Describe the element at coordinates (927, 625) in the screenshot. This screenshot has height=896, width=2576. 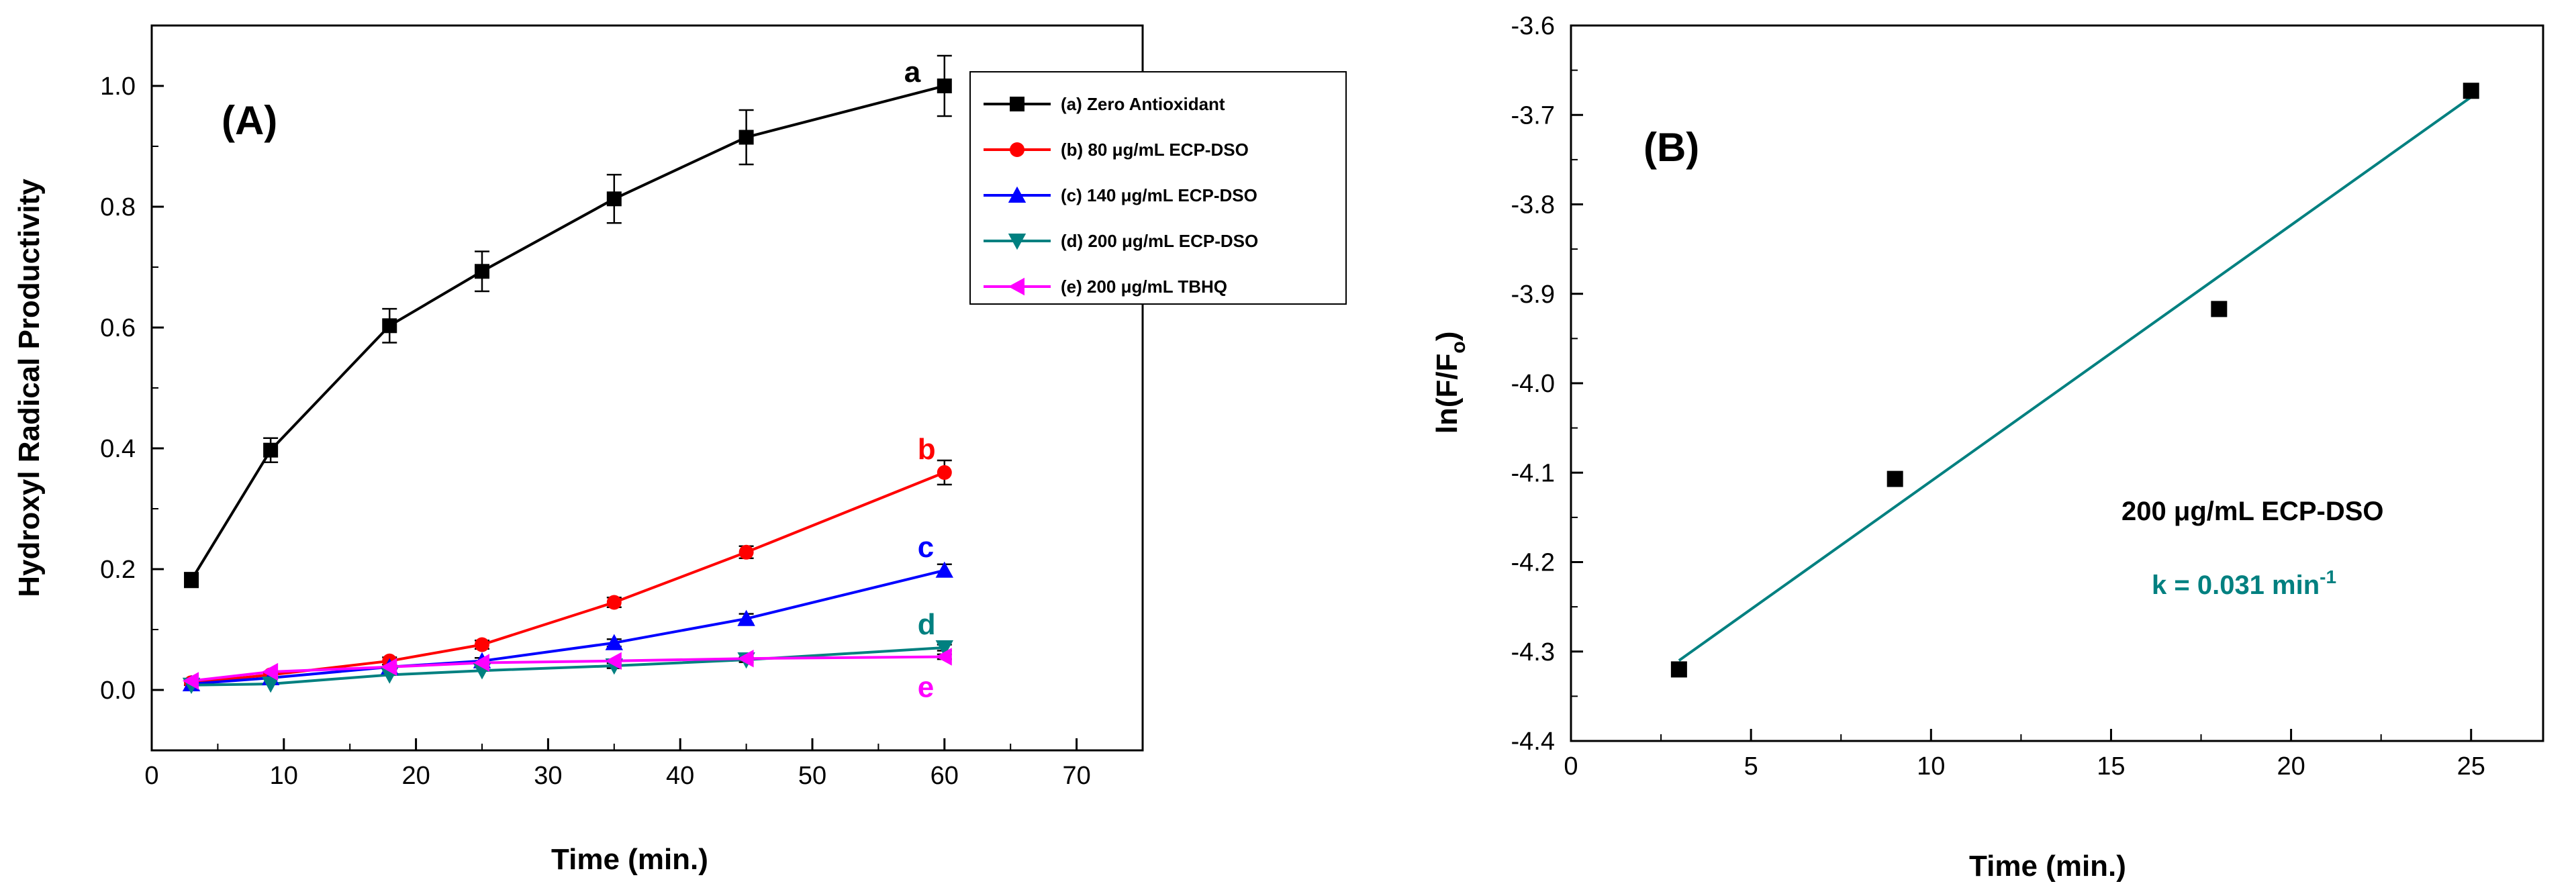
I see `curve-label-d: d` at that location.